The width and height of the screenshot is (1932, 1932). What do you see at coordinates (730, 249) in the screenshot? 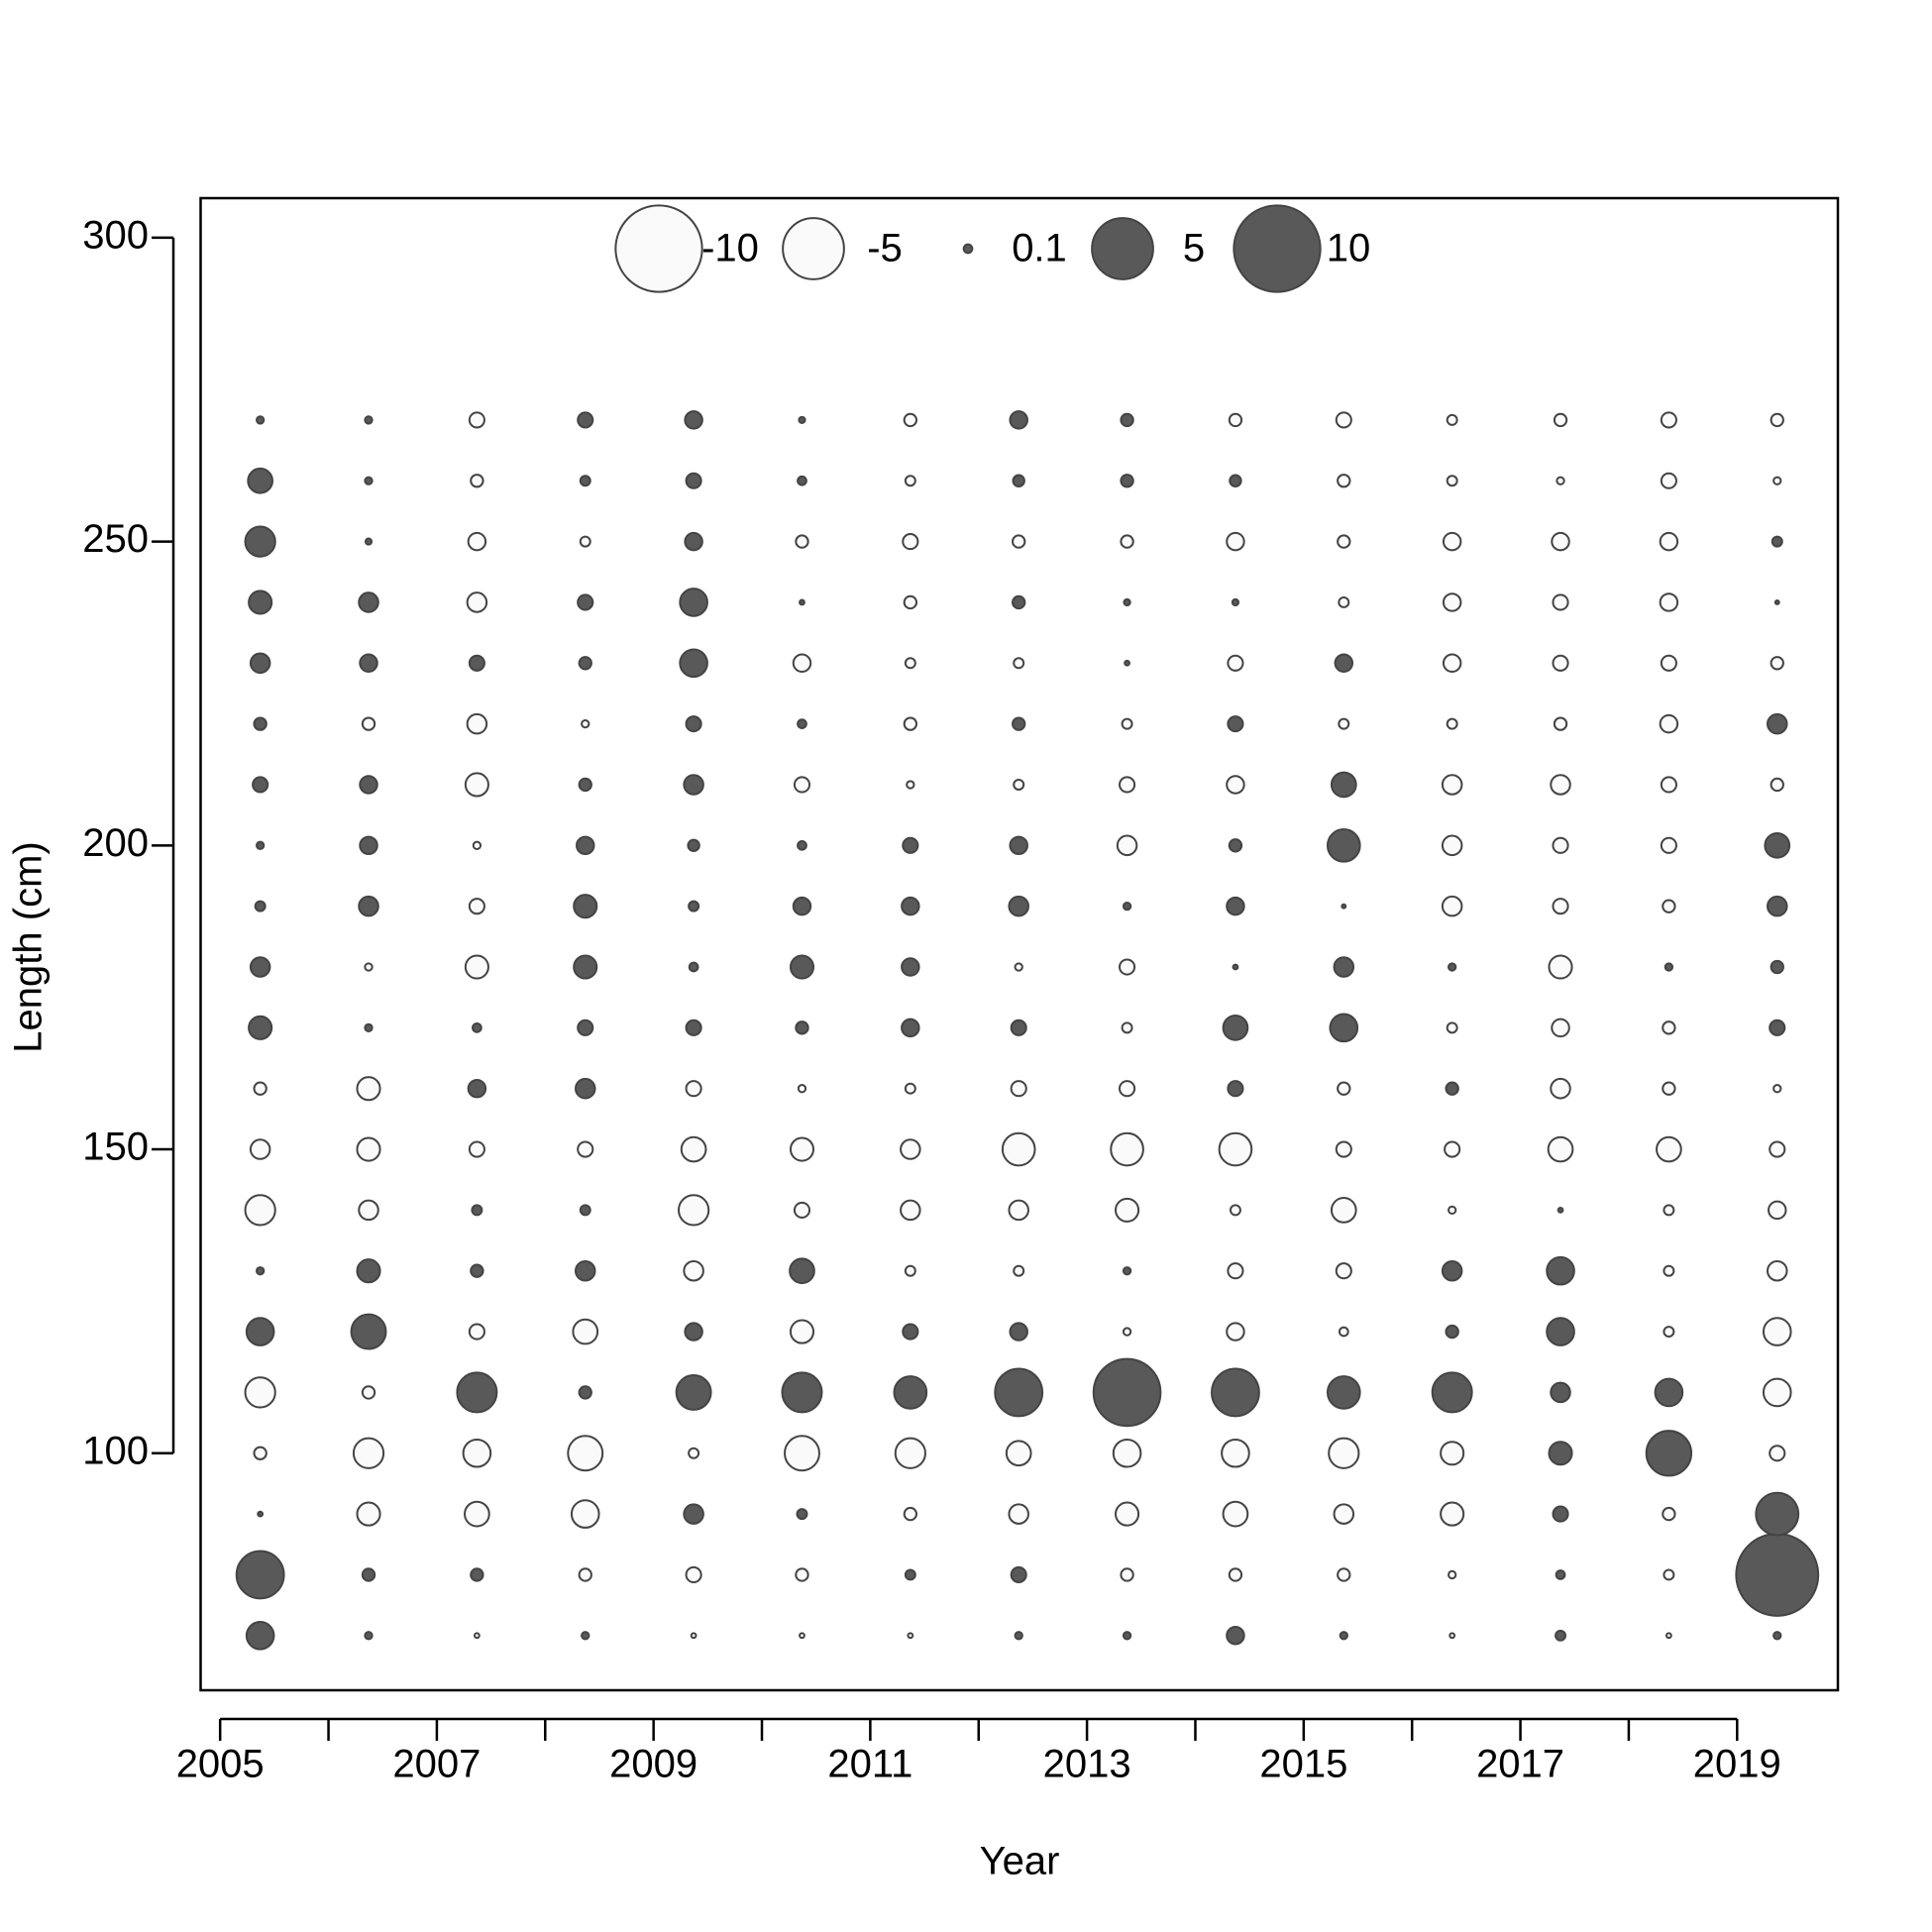
I see `legend-label: -10` at bounding box center [730, 249].